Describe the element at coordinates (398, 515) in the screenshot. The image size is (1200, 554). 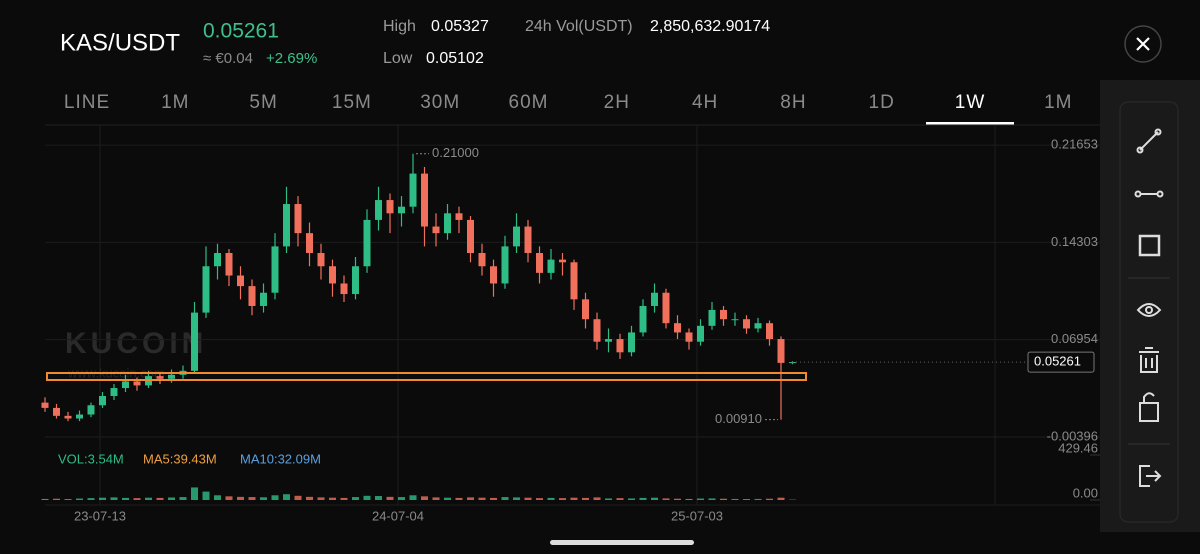
I see `x-tick-label: 24-07-04` at that location.